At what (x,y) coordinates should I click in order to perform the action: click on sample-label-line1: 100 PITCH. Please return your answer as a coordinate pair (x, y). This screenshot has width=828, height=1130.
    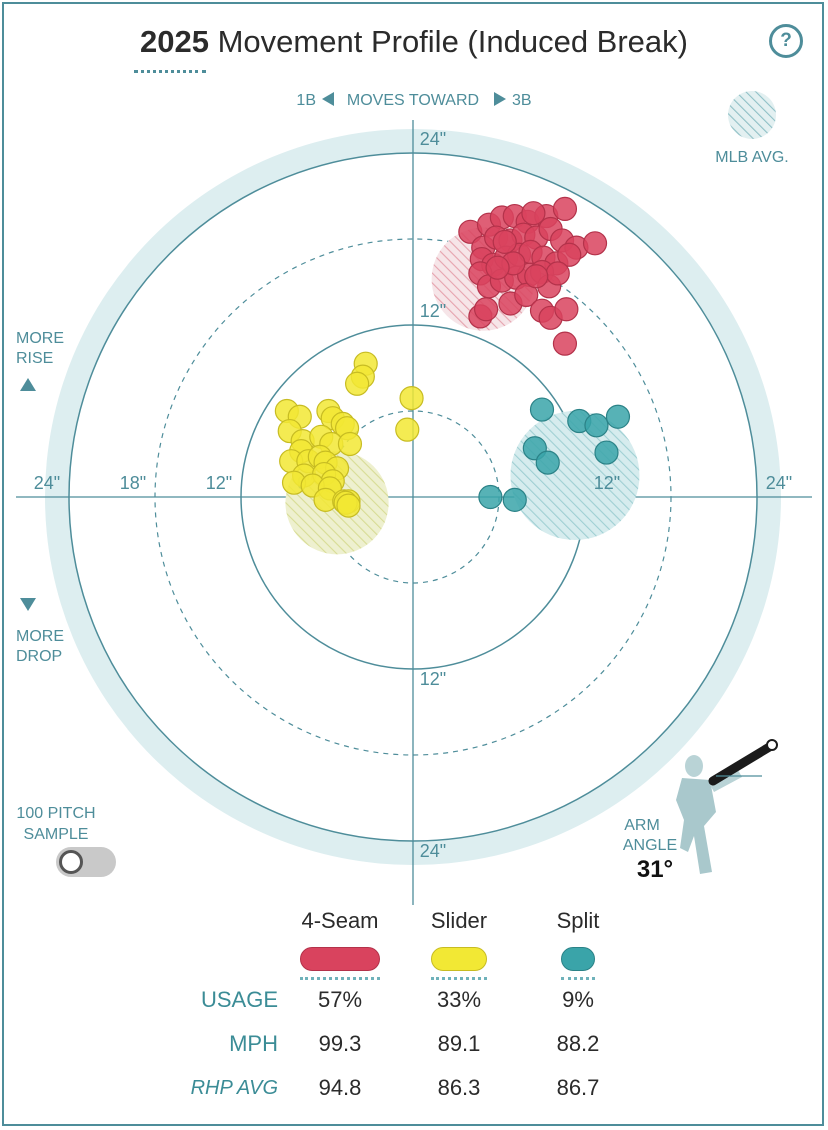
    Looking at the image, I should click on (55, 813).